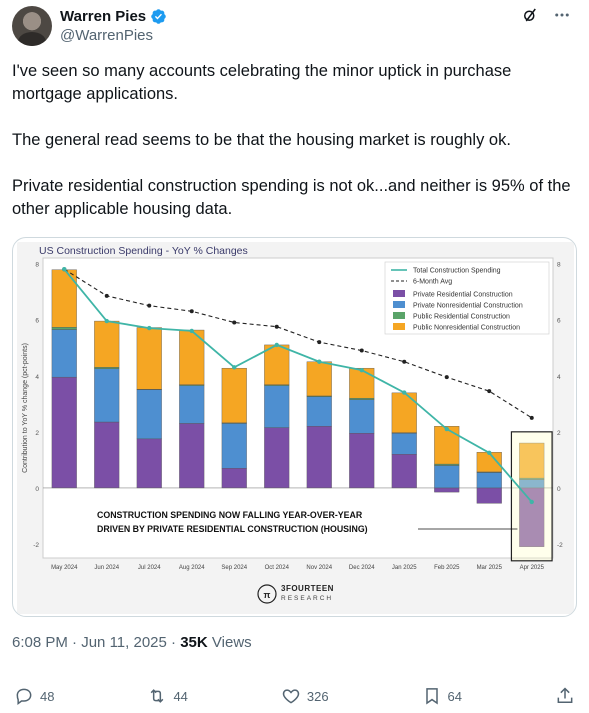 This screenshot has height=713, width=589. I want to click on author-name-row: Warren Pies, so click(113, 16).